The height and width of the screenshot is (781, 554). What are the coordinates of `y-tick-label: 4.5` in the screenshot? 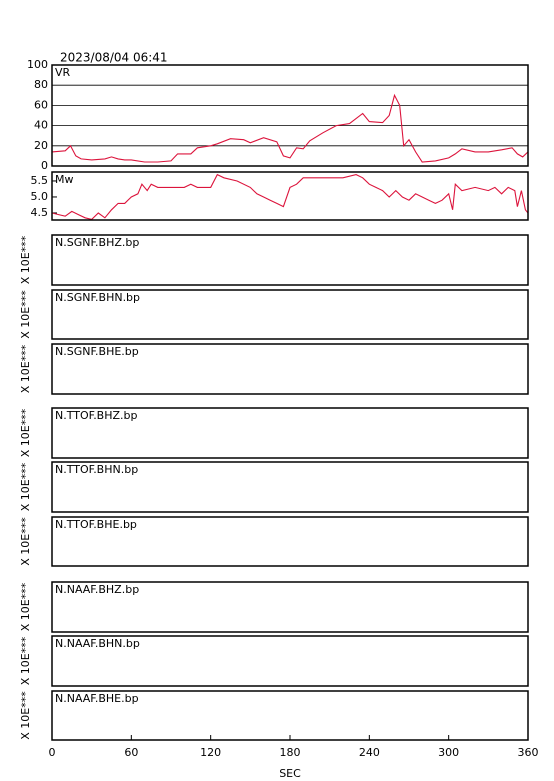 It's located at (40, 212).